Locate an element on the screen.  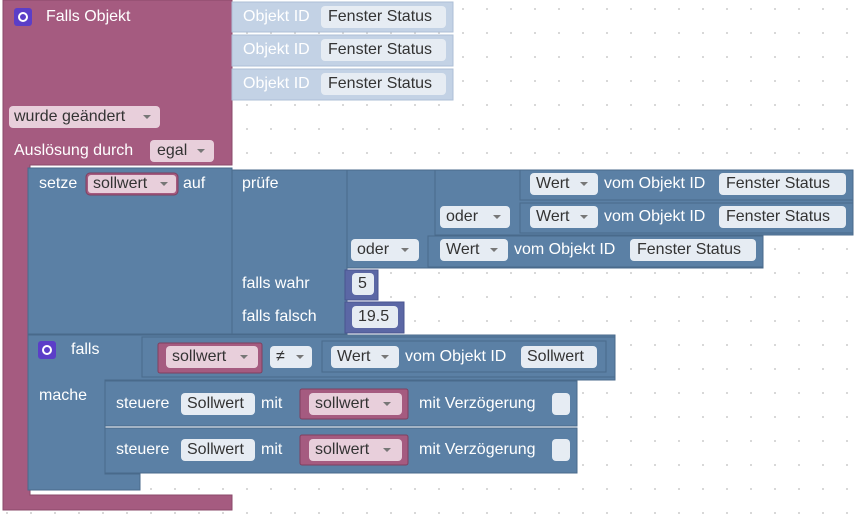
if-true-label: falls wahr is located at coordinates (276, 283).